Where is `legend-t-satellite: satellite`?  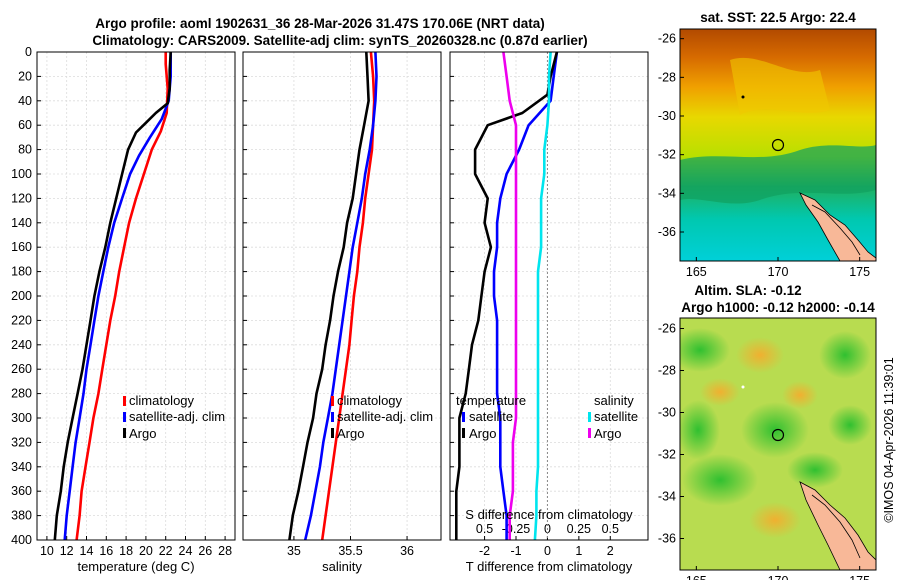 legend-t-satellite: satellite is located at coordinates (491, 416).